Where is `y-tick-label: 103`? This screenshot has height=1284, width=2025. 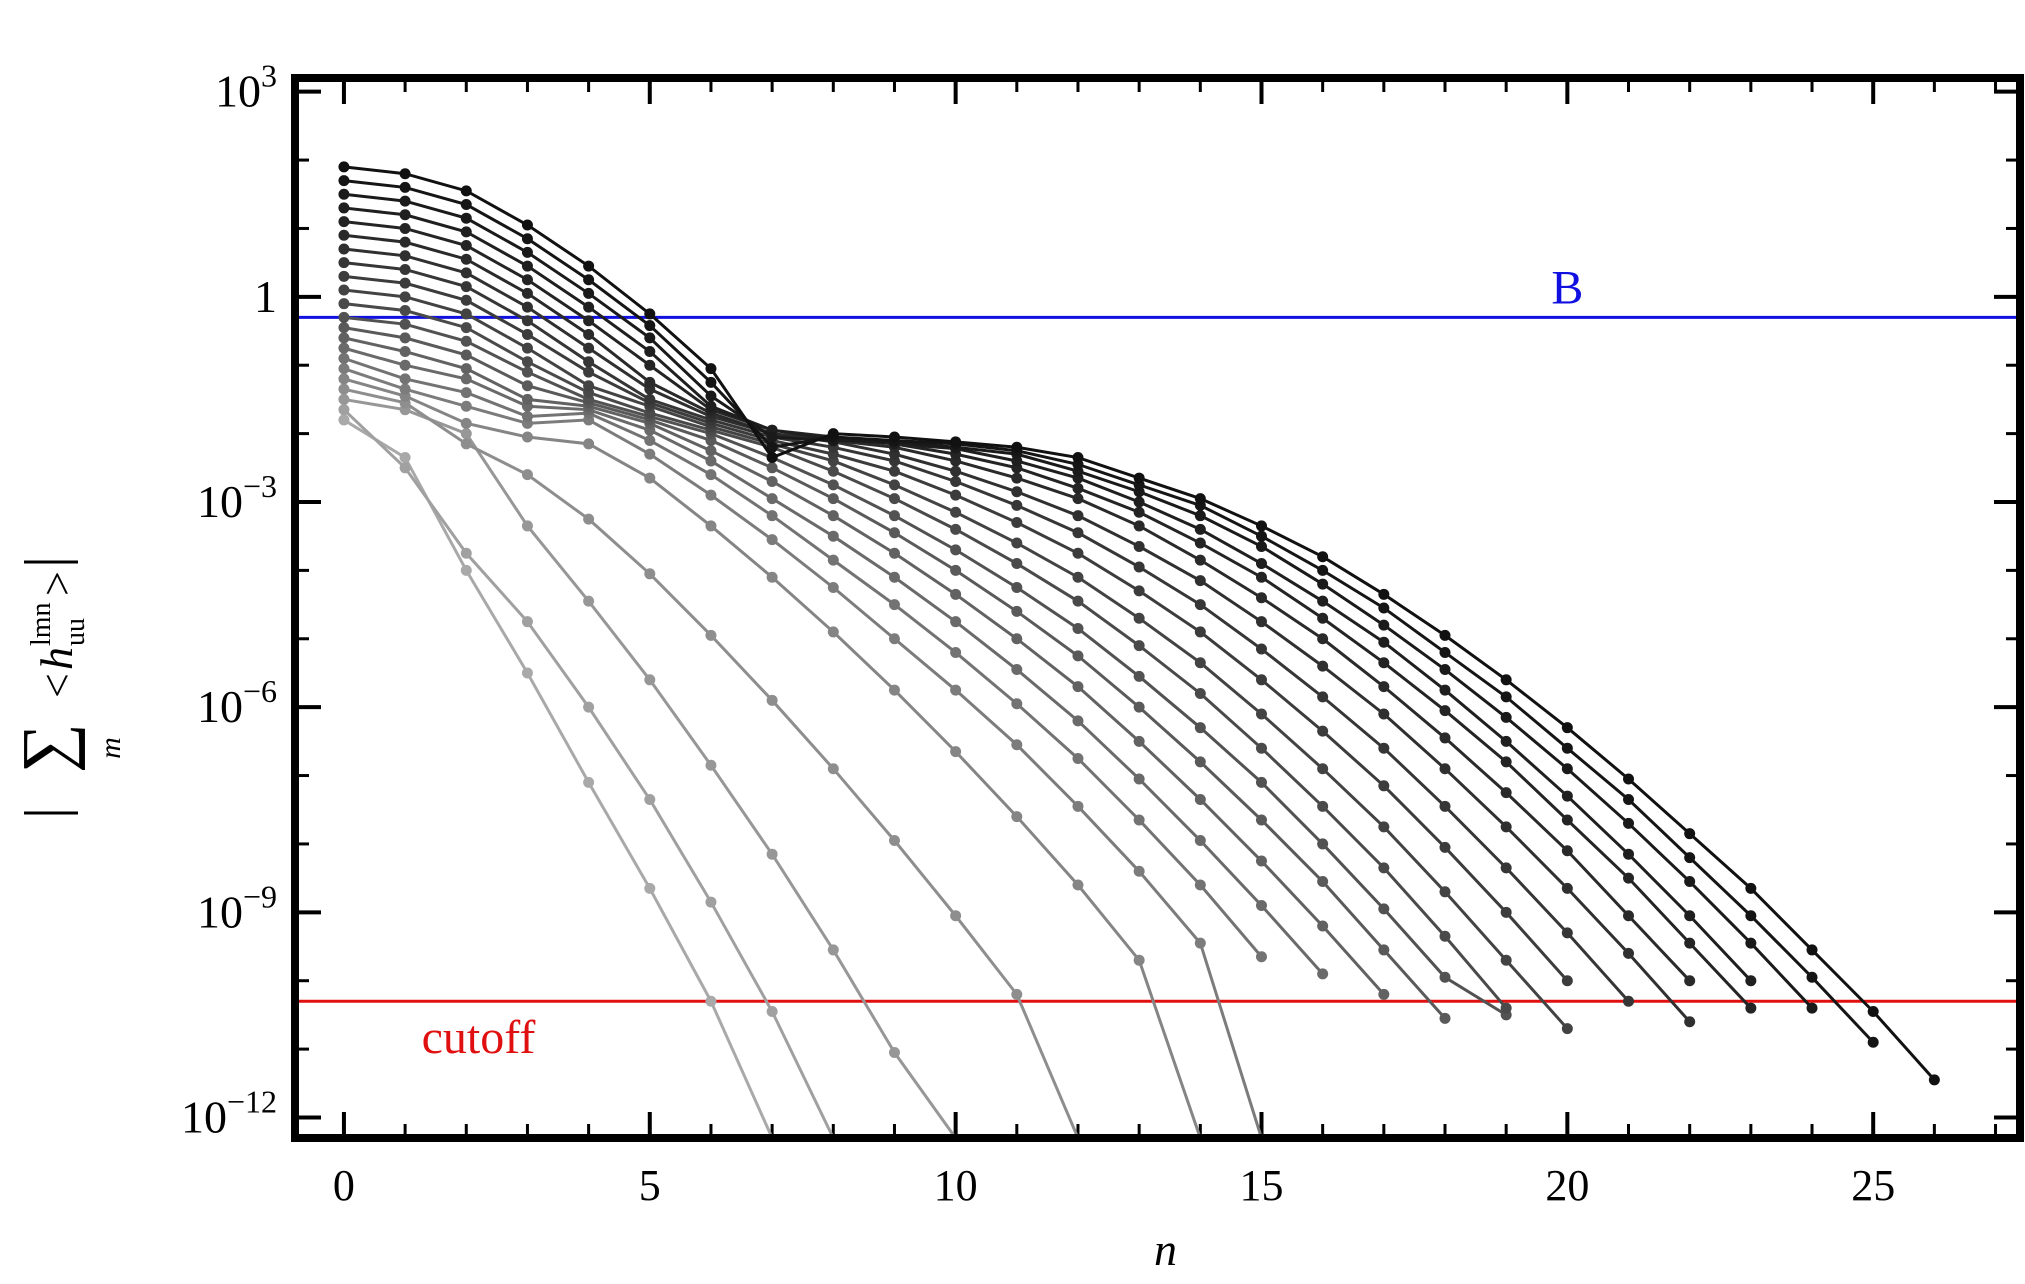
y-tick-label: 103 is located at coordinates (246, 87).